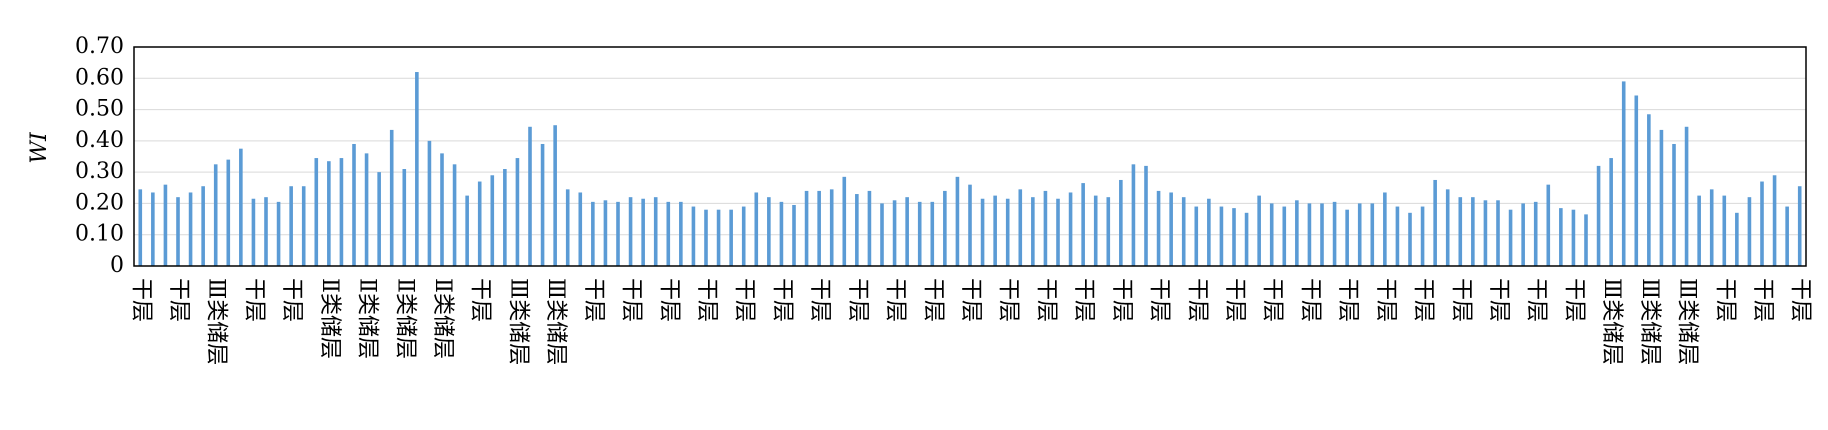 This screenshot has width=1828, height=430. Describe the element at coordinates (39, 147) in the screenshot. I see `y-axis-label: WI` at that location.